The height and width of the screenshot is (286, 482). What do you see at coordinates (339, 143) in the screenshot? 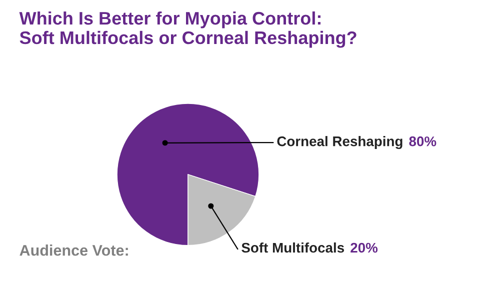
I see `slice-label: Corneal Reshaping` at bounding box center [339, 143].